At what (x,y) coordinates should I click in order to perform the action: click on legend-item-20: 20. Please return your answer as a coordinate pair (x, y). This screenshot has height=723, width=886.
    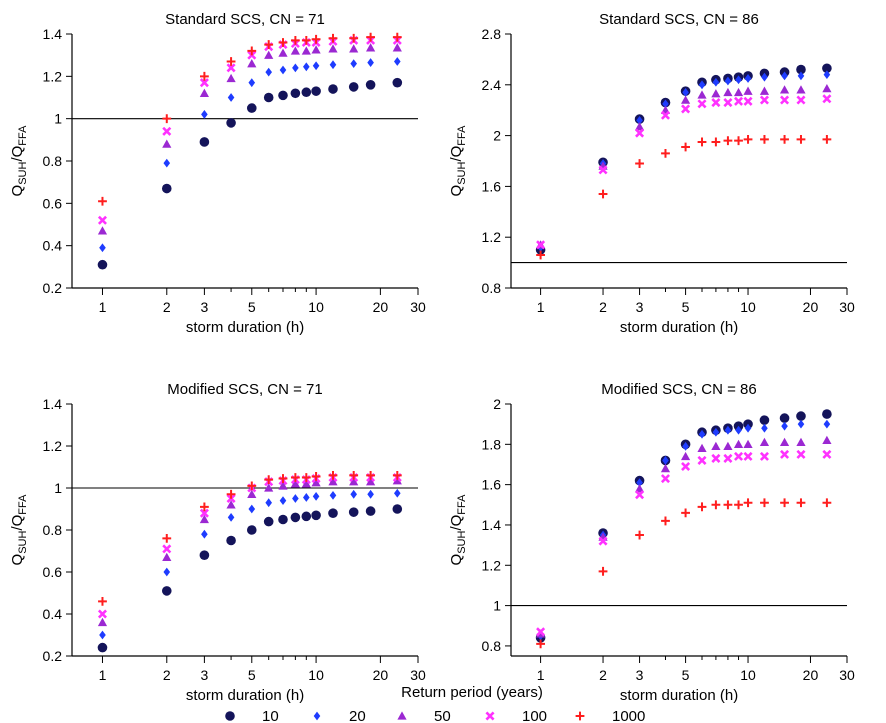
    Looking at the image, I should click on (339, 715).